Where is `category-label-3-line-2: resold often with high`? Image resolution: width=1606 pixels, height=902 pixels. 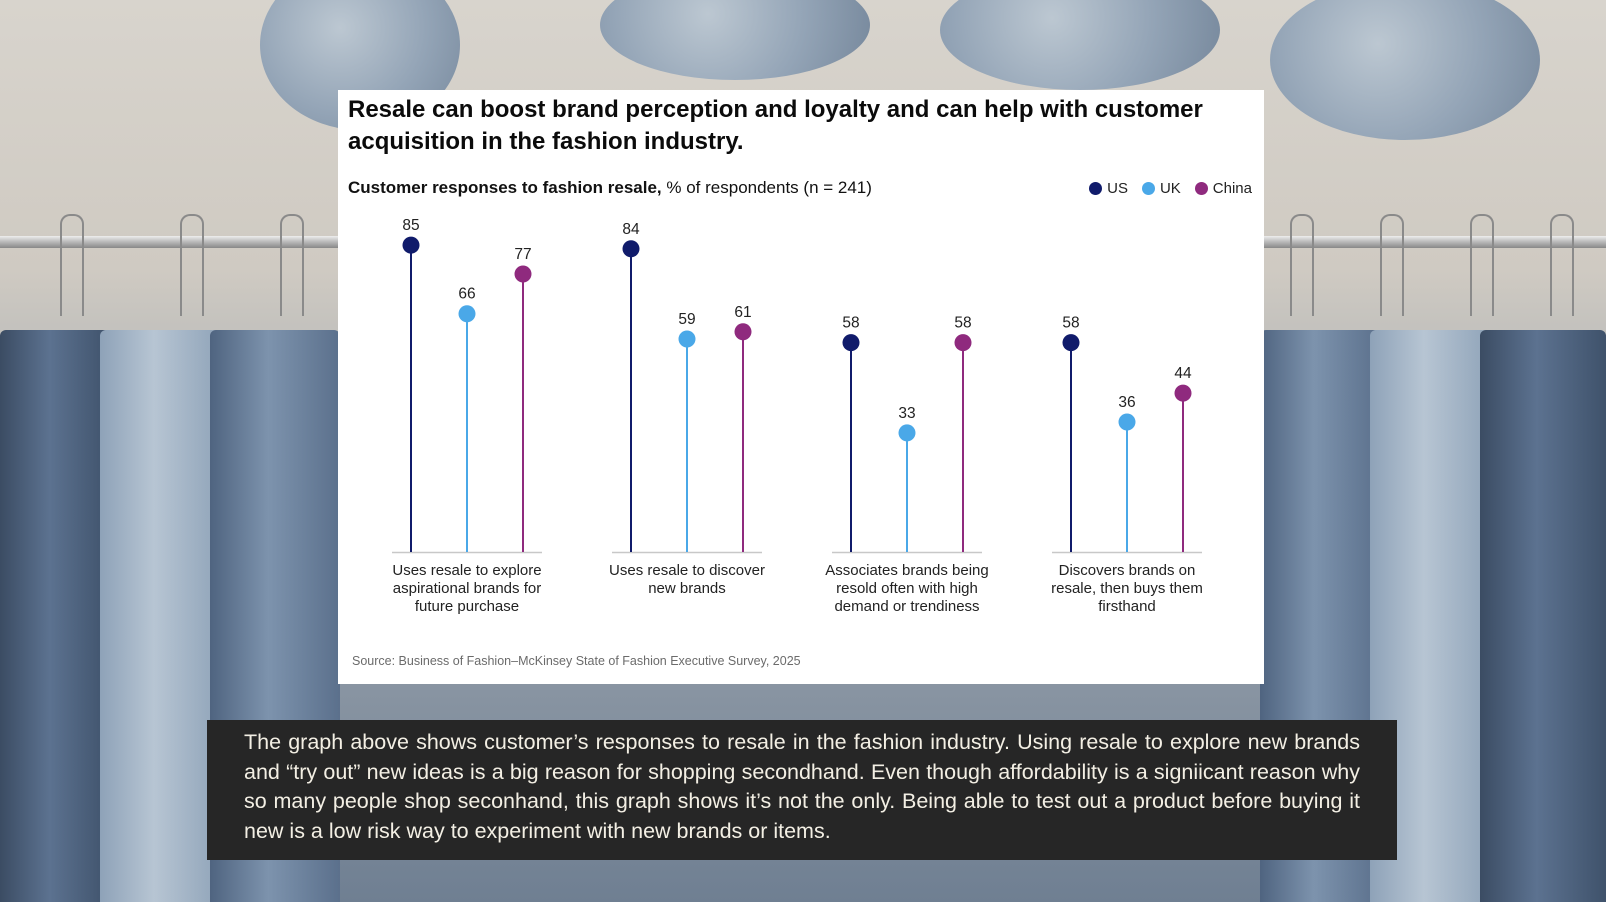 category-label-3-line-2: resold often with high is located at coordinates (907, 588).